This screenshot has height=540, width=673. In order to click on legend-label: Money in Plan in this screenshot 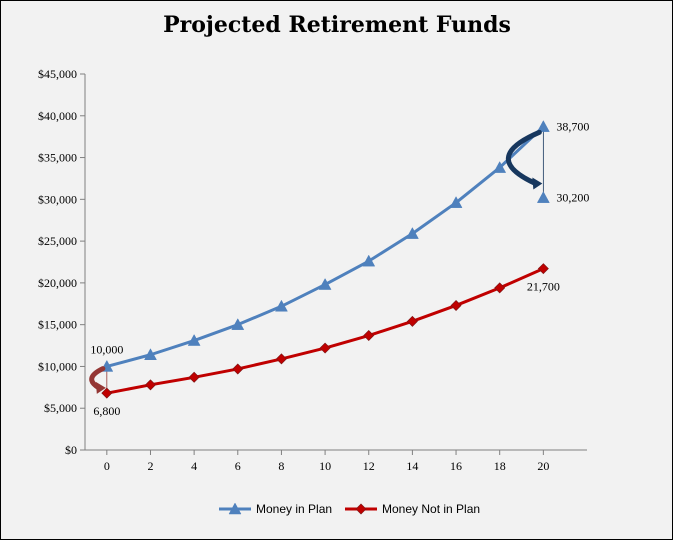, I will do `click(294, 509)`.